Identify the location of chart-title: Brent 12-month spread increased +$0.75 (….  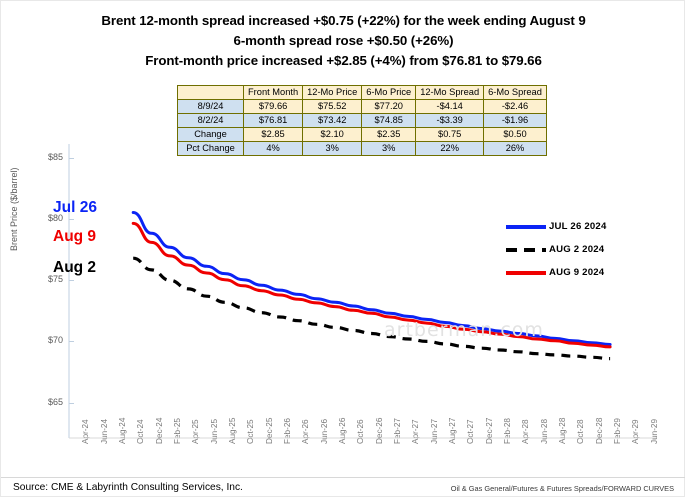
(343, 41).